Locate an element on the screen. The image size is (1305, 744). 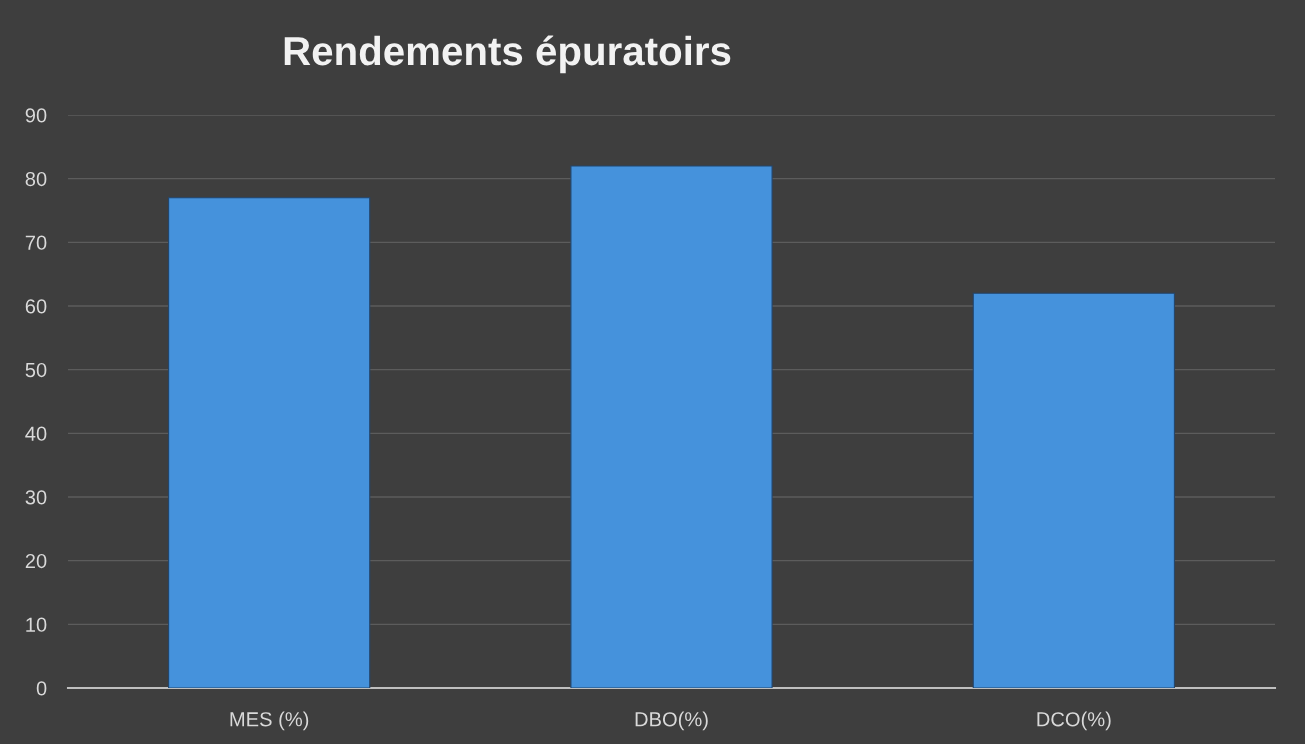
x-tick-label: DBO(%) is located at coordinates (671, 721).